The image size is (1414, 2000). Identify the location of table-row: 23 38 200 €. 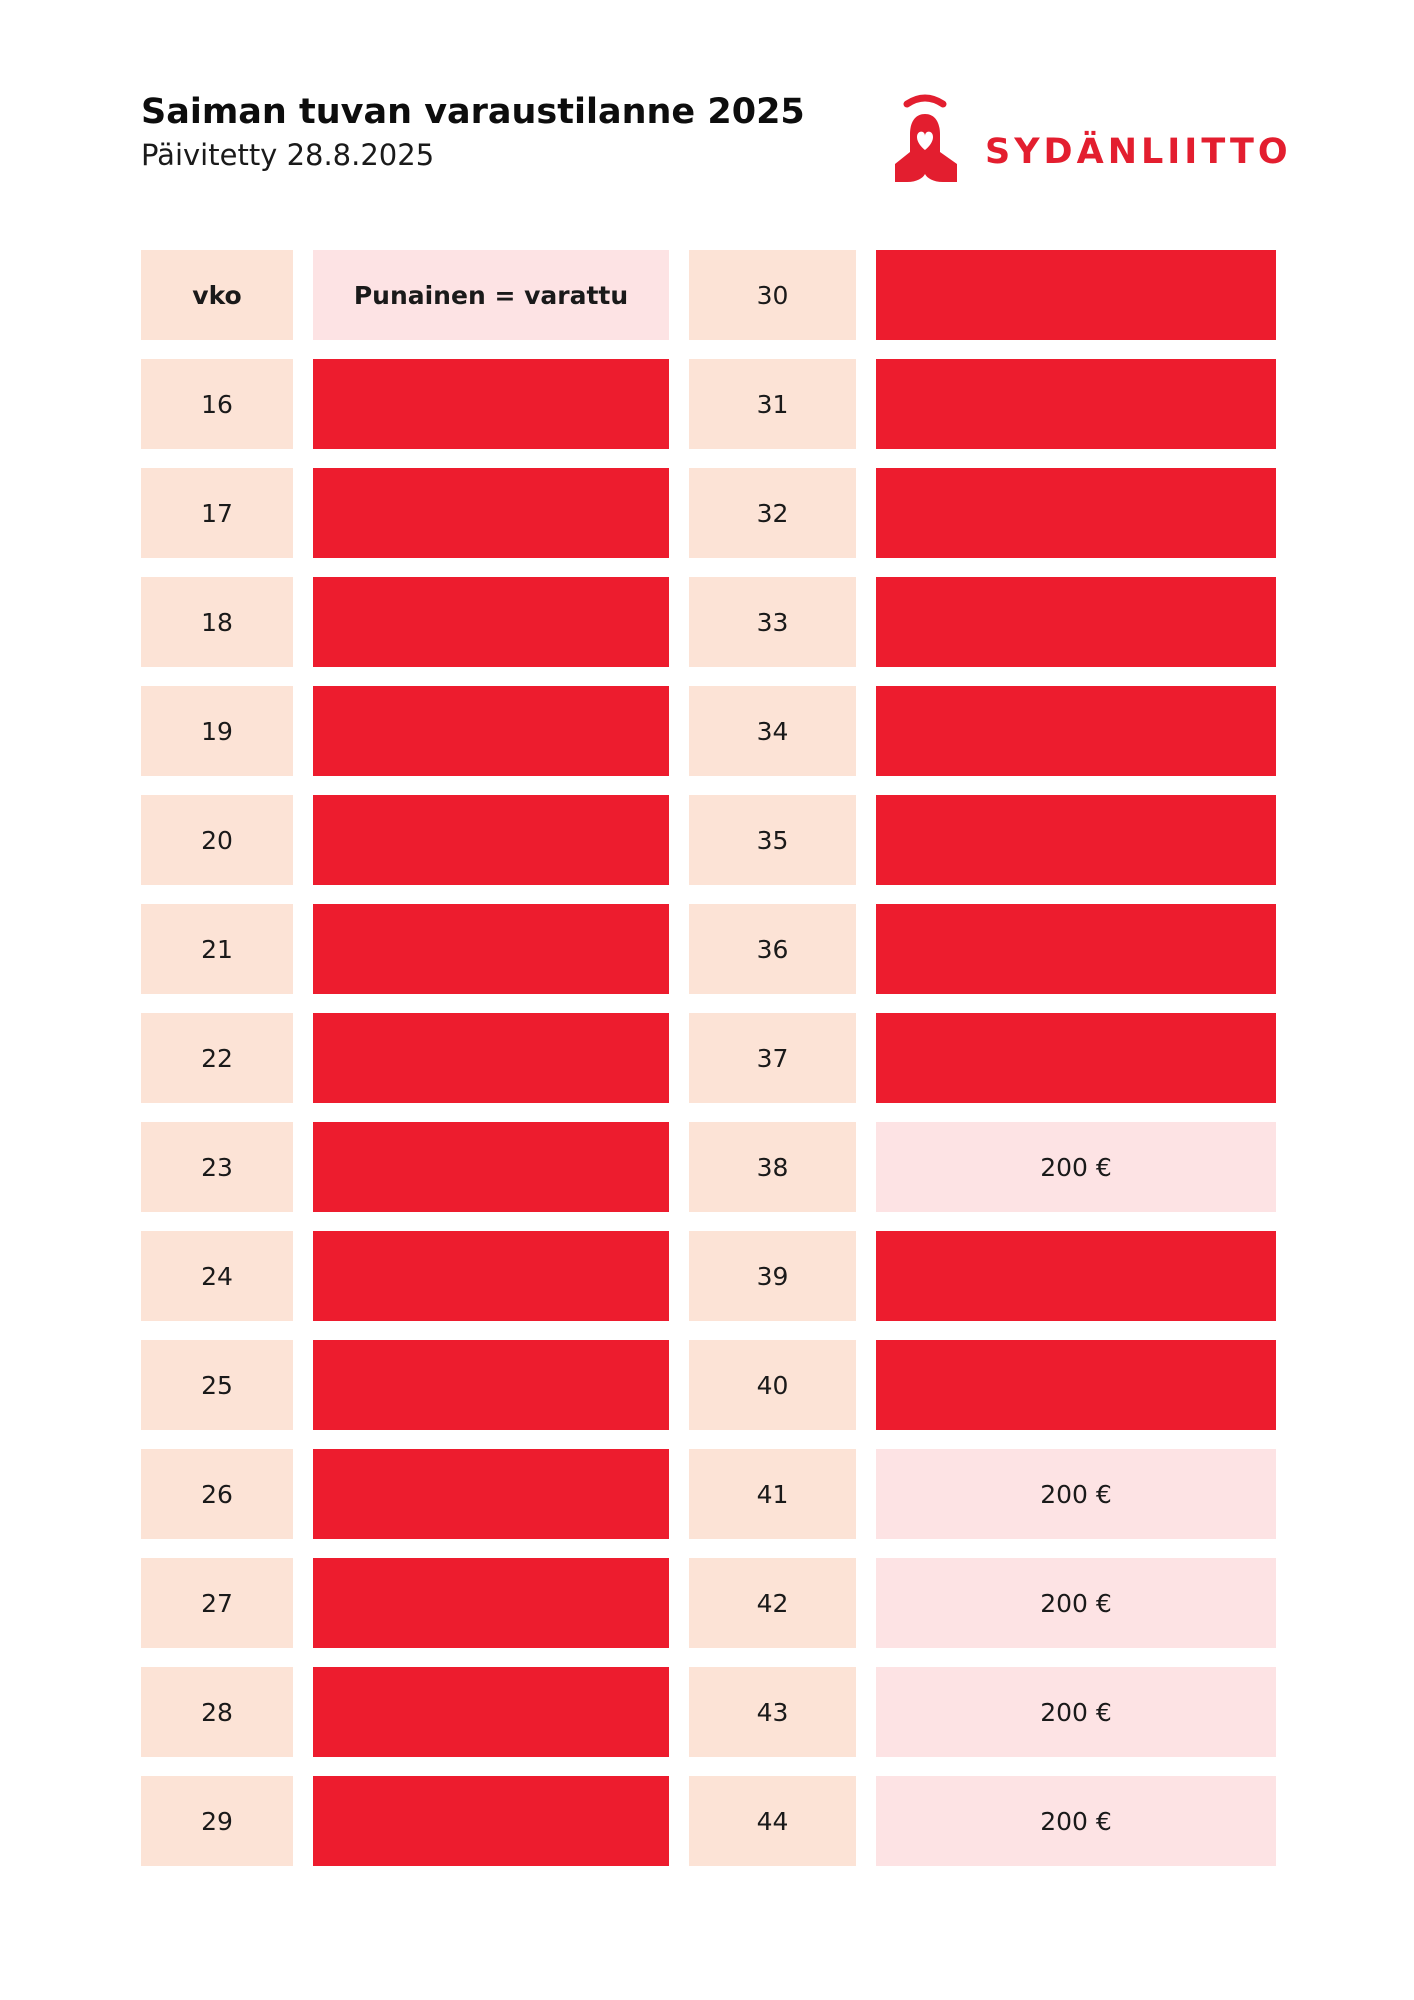
(708, 1167).